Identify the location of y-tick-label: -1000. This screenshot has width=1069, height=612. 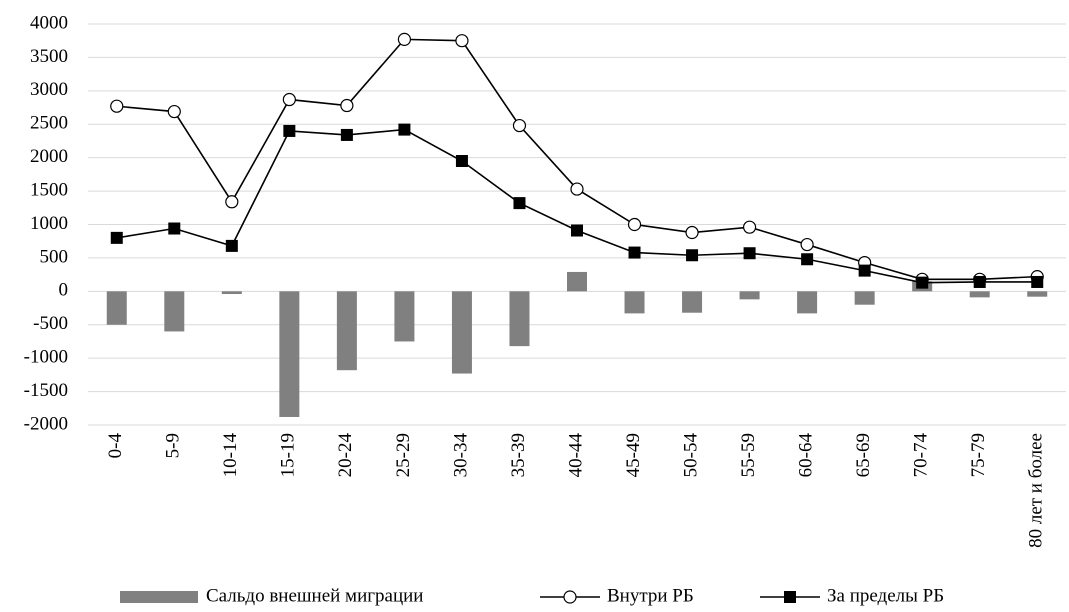
(46, 357).